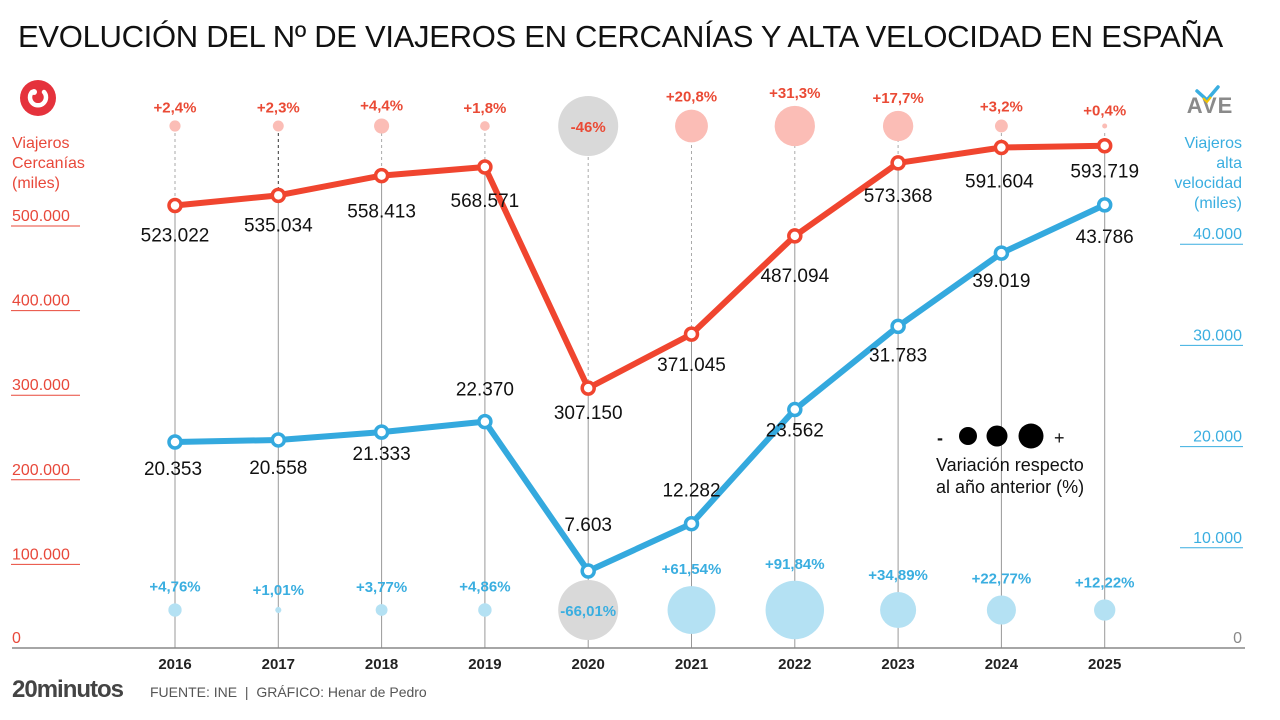  What do you see at coordinates (691, 664) in the screenshot?
I see `x-tick-label: 2021` at bounding box center [691, 664].